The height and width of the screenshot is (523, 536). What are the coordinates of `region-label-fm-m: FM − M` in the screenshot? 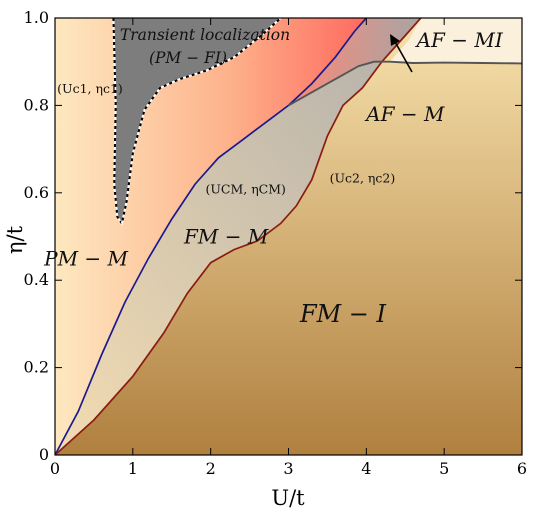 It's located at (226, 237).